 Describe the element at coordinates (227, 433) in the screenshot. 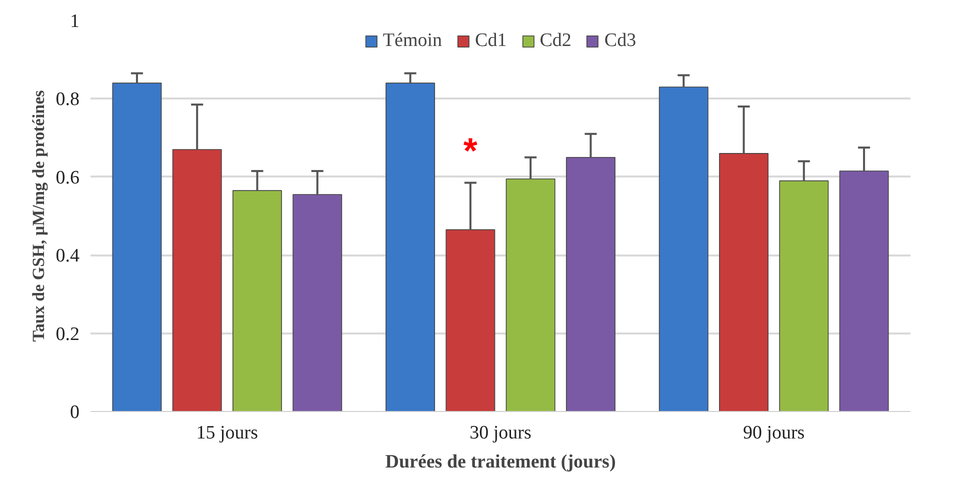

I see `x-tick-label: 15 jours` at that location.